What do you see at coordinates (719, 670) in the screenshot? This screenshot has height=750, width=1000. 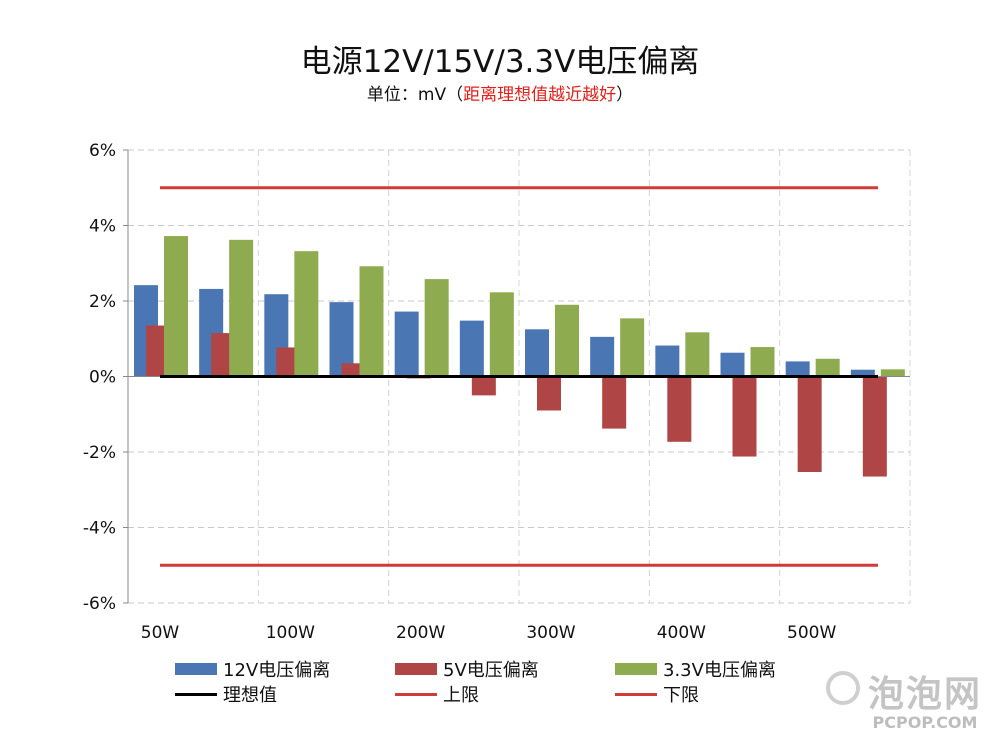 I see `legend-label-3v3: 3.3V电压偏离` at bounding box center [719, 670].